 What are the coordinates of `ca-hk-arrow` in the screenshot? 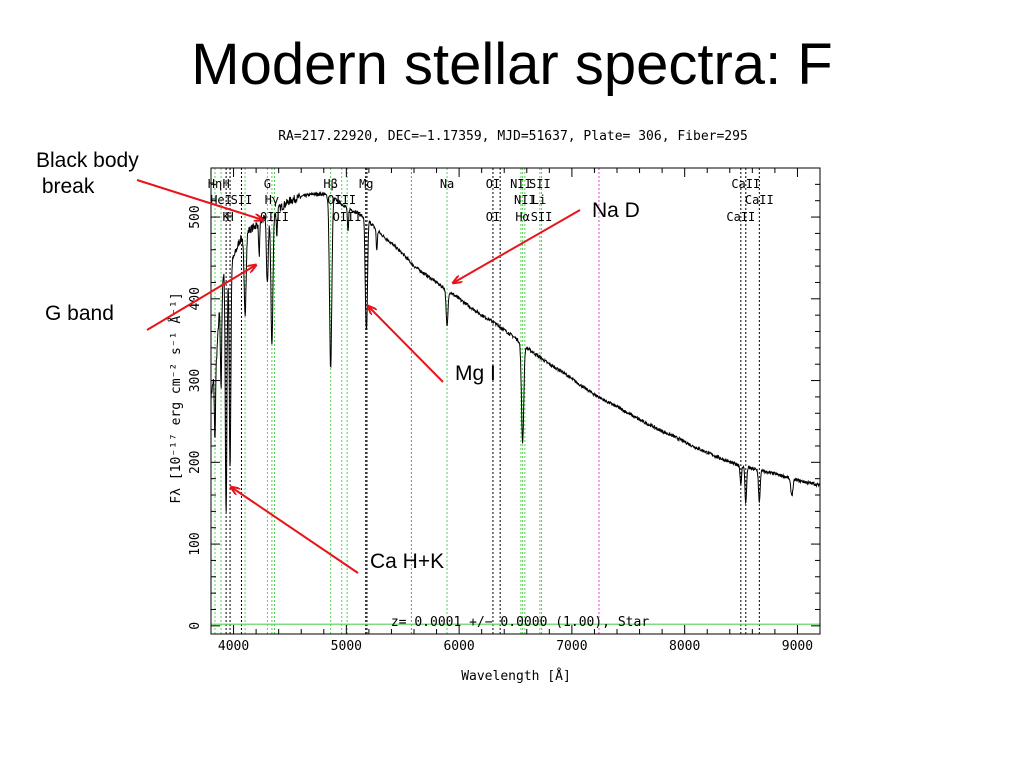 It's located at (295, 530).